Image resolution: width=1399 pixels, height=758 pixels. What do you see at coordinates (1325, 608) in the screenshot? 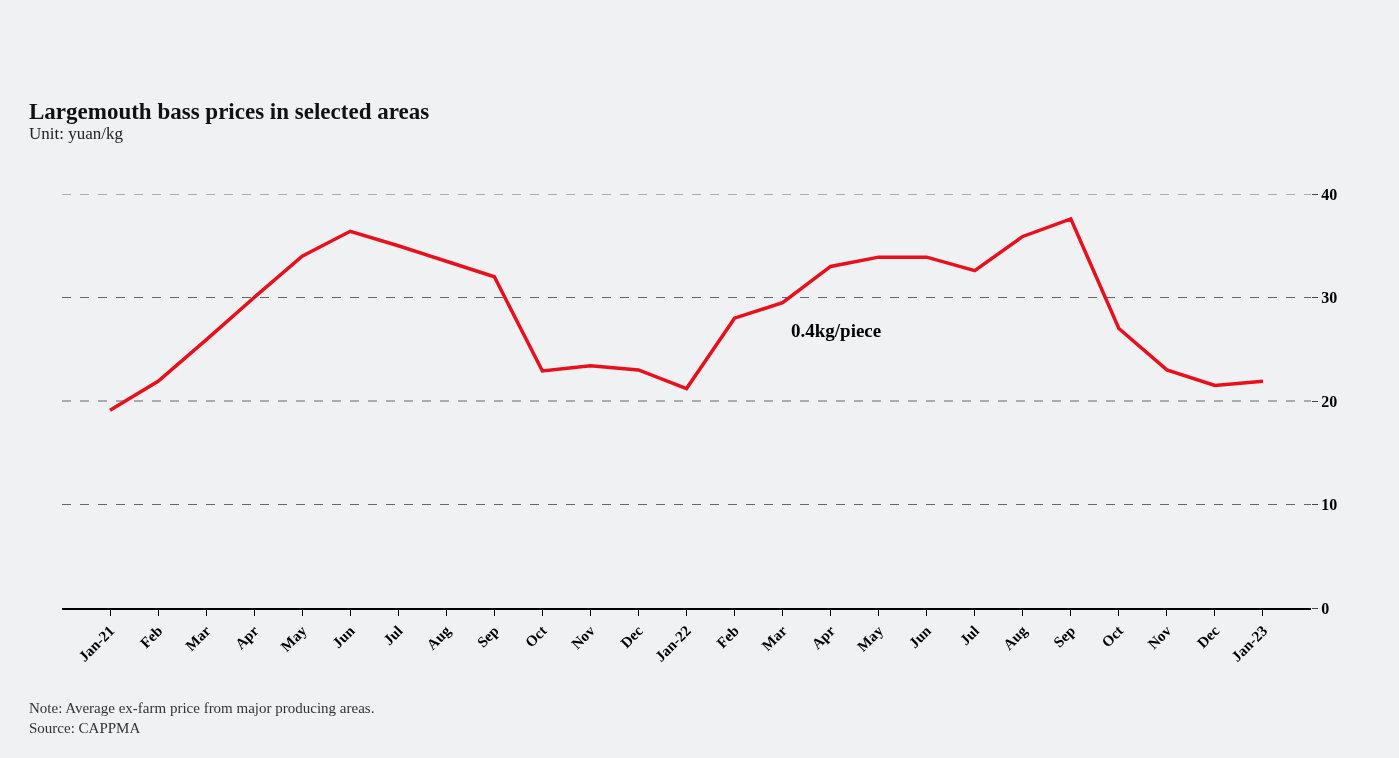
I see `y-tick-label: 0` at bounding box center [1325, 608].